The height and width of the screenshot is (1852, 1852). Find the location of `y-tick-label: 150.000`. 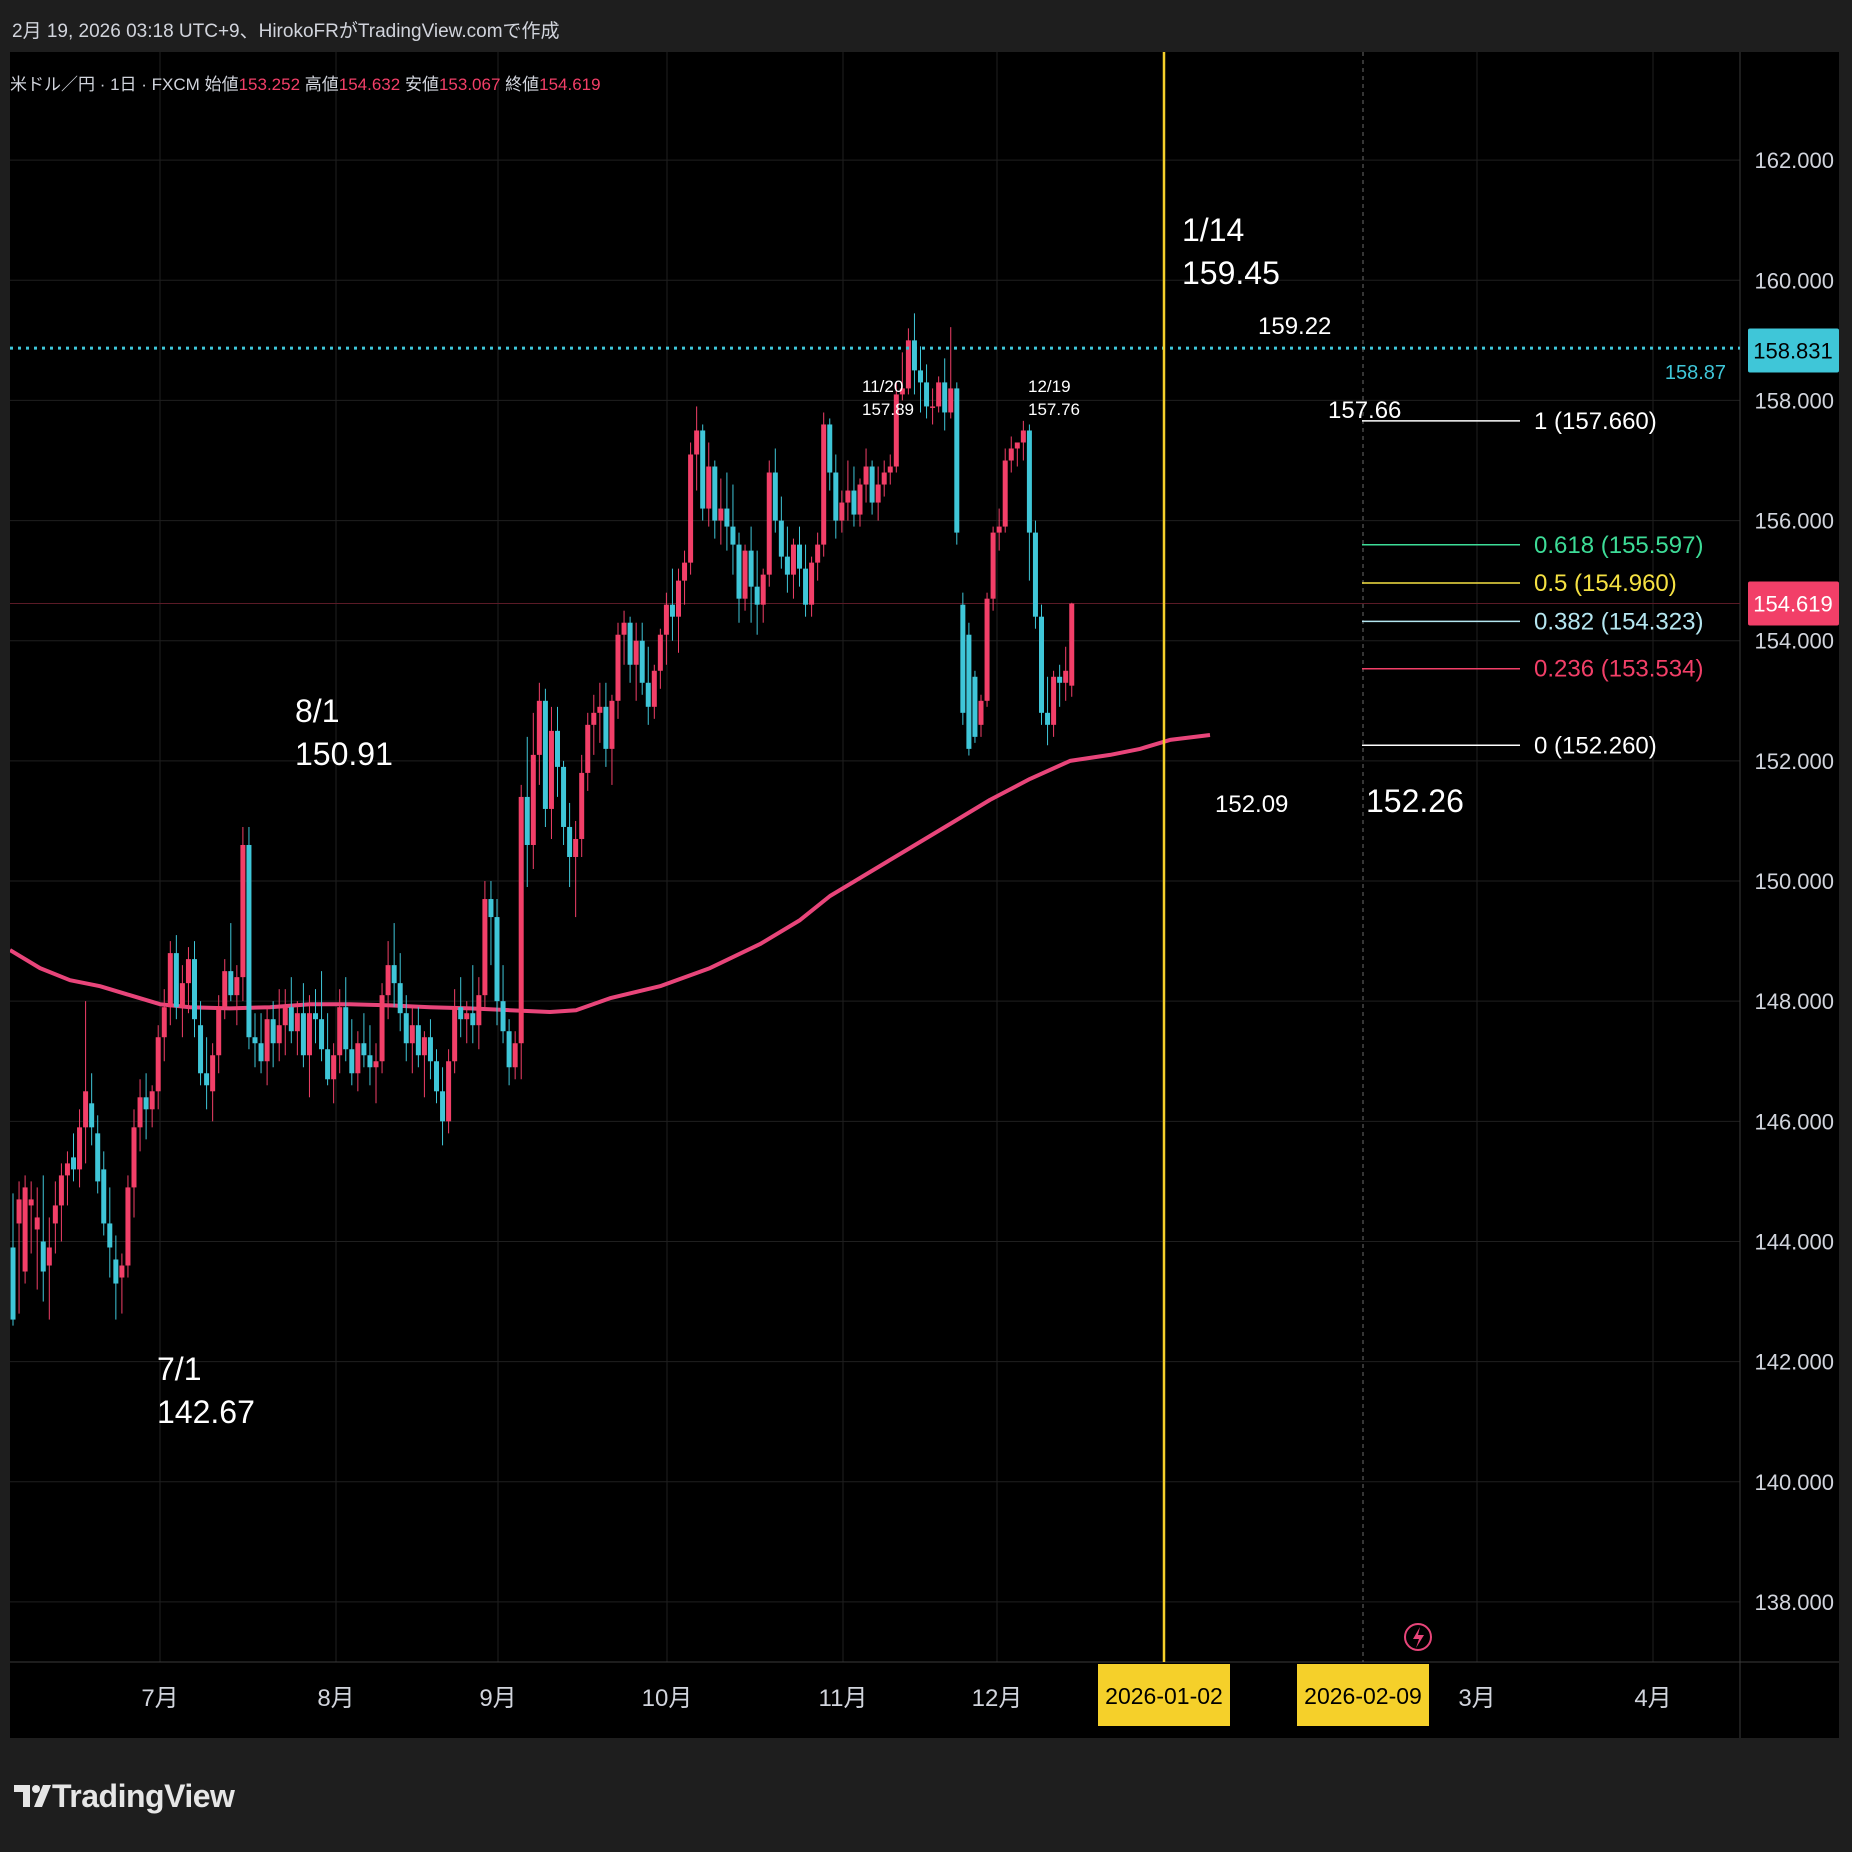

y-tick-label: 150.000 is located at coordinates (1794, 881).